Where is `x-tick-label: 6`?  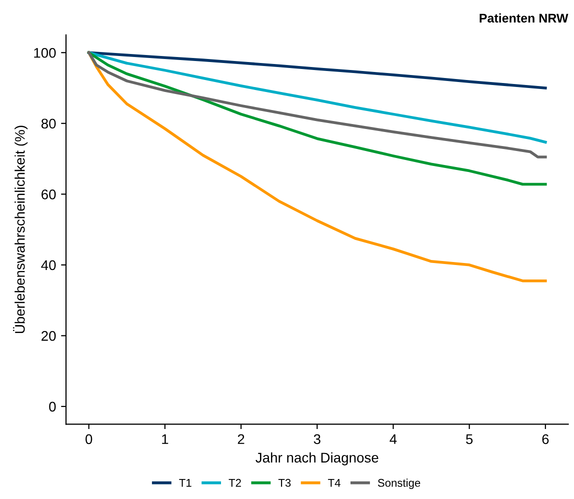 x-tick-label: 6 is located at coordinates (545, 439).